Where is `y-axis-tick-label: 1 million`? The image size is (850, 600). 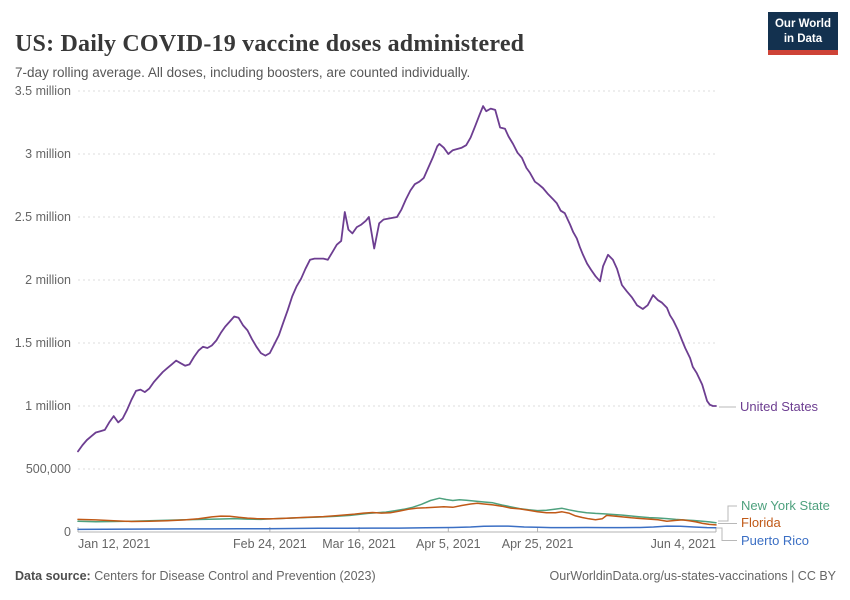 y-axis-tick-label: 1 million is located at coordinates (48, 406).